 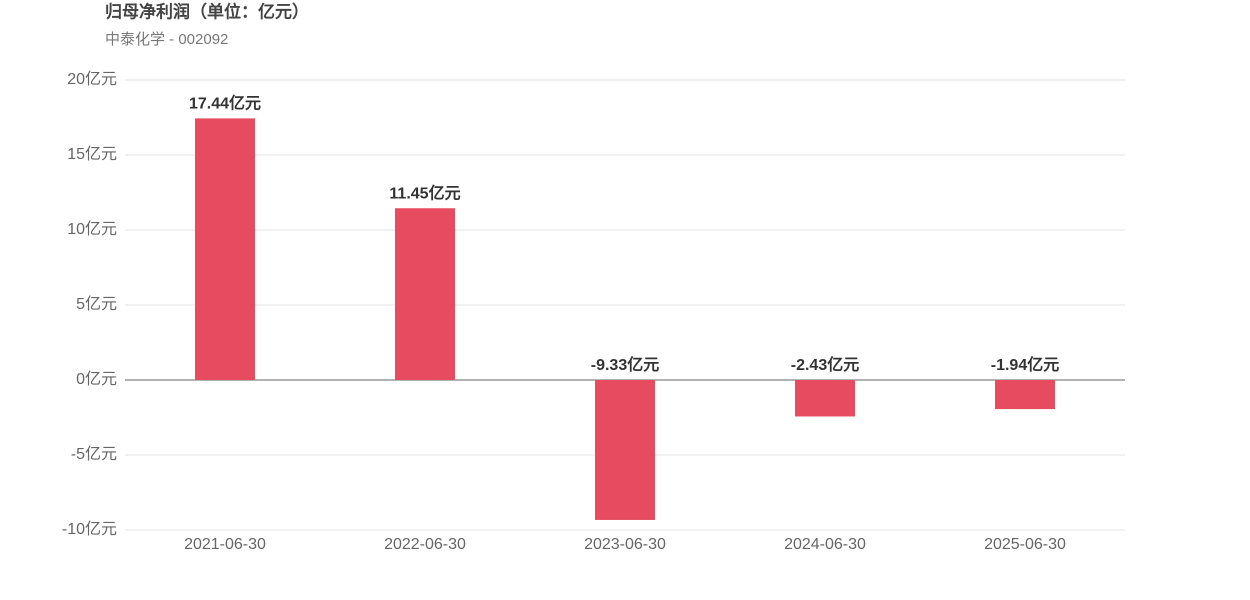 I want to click on x-tick-label: 2023-06-30, so click(x=625, y=544).